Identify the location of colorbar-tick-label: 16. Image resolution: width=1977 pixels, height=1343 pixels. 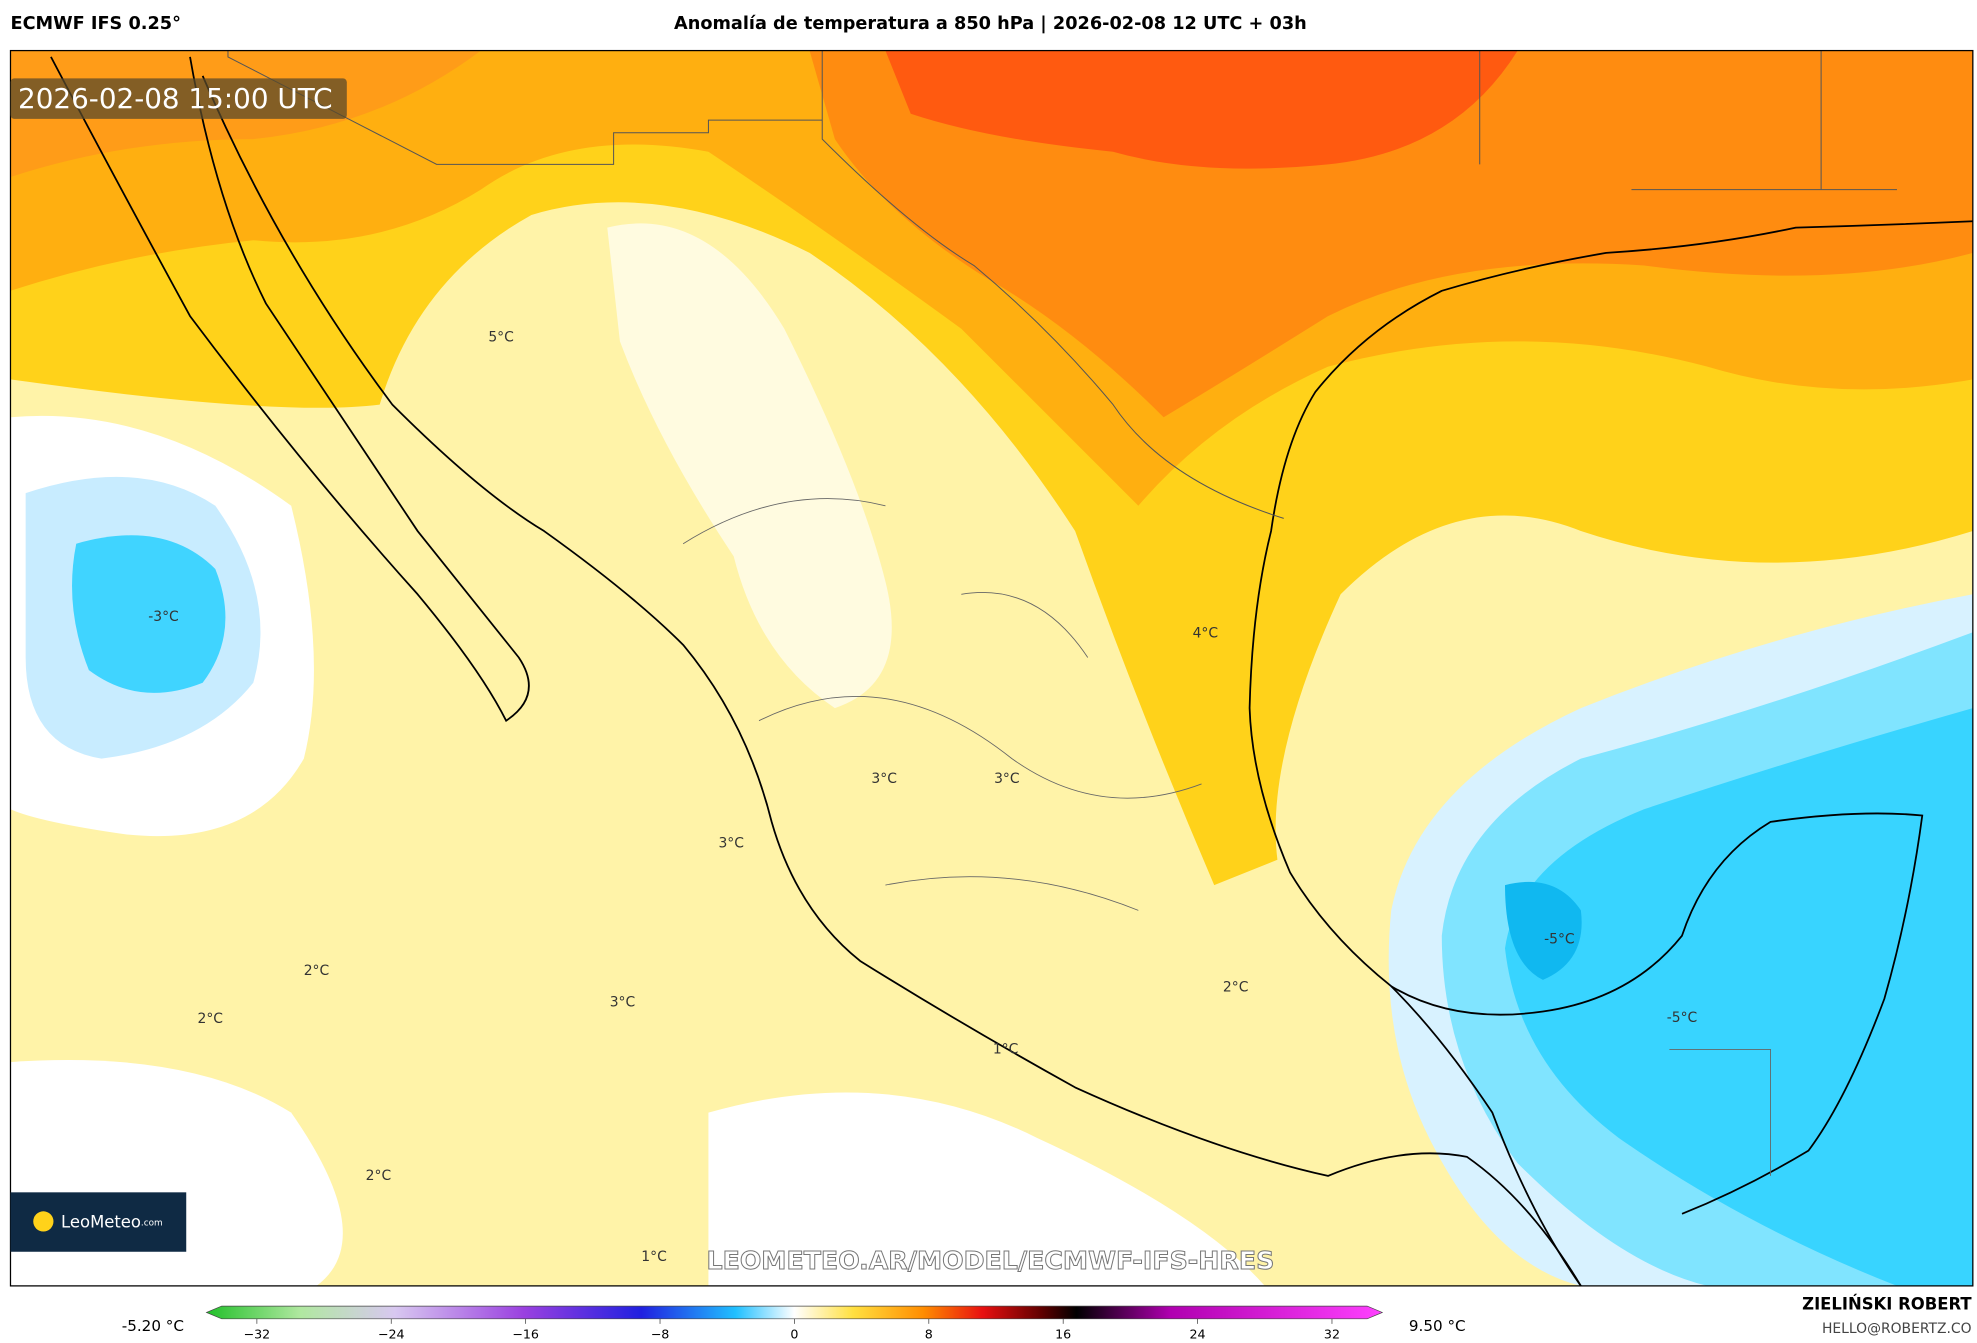
(1063, 1333).